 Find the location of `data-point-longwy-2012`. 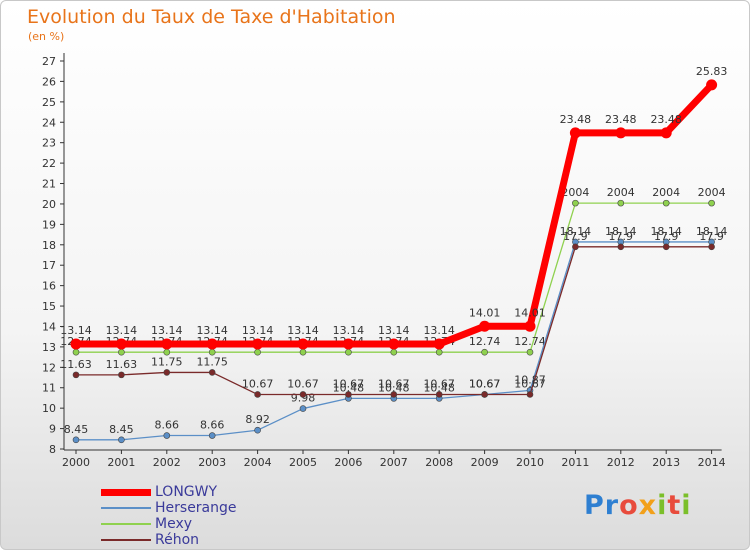

data-point-longwy-2012 is located at coordinates (621, 133).